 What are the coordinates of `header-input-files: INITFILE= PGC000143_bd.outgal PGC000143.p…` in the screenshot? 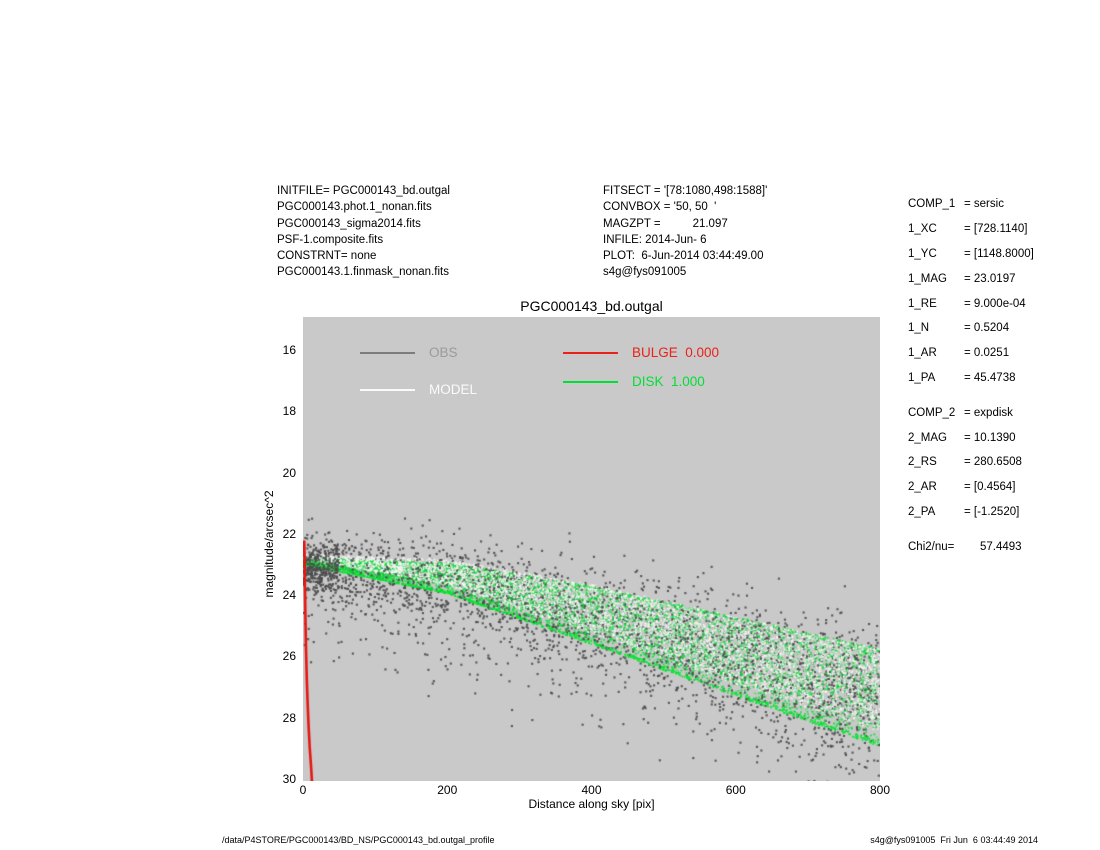 It's located at (363, 232).